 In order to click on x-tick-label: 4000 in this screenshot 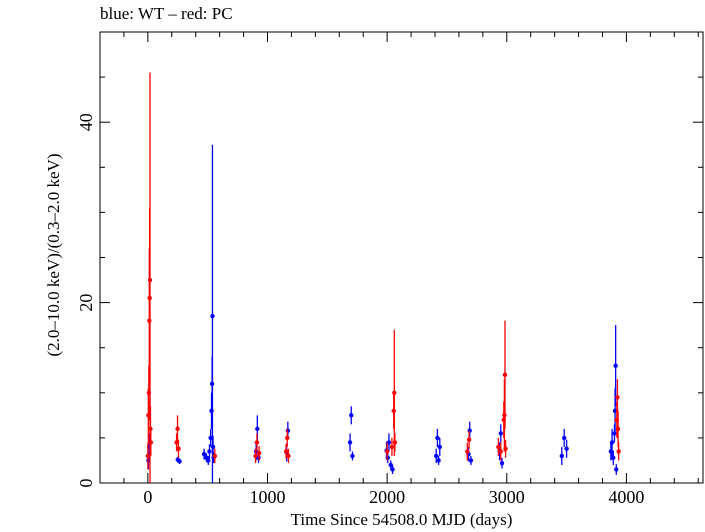, I will do `click(626, 497)`.